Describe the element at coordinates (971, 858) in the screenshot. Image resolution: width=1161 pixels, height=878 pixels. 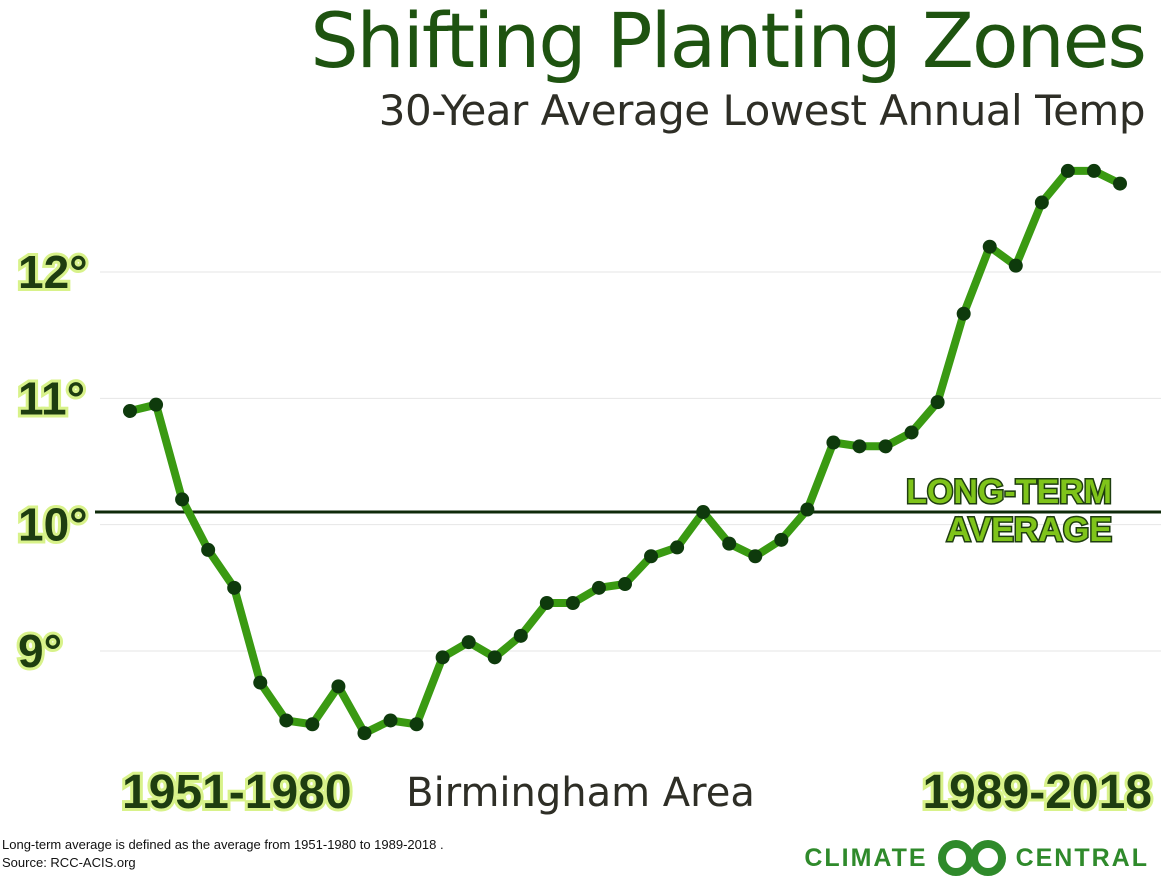
I see `rings-icon` at that location.